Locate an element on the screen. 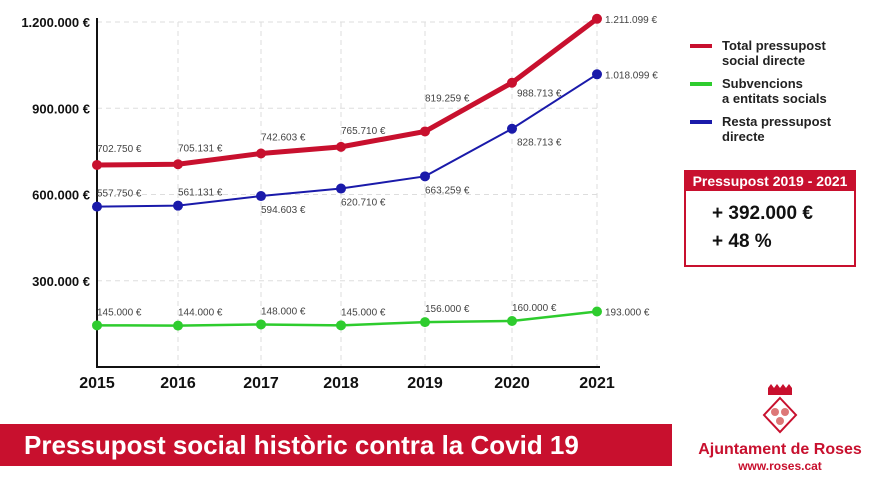 This screenshot has width=880, height=495. data-label: 765.710 € is located at coordinates (363, 131).